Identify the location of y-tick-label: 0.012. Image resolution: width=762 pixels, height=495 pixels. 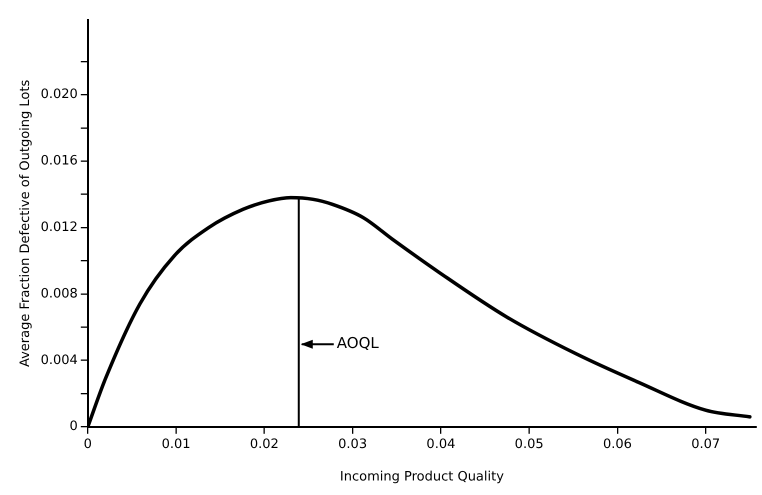
(59, 227).